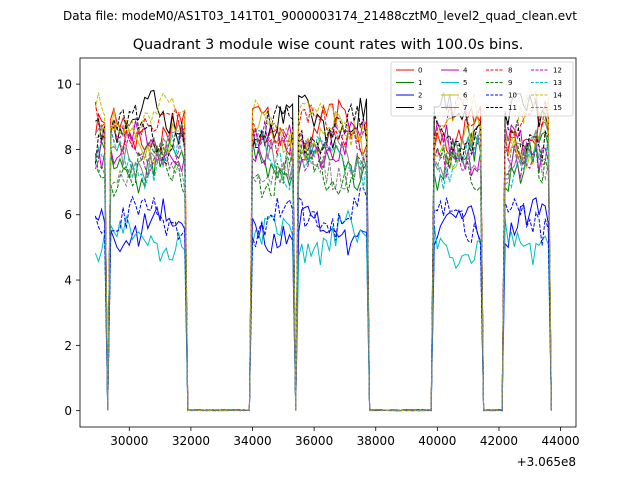 The height and width of the screenshot is (480, 640). Describe the element at coordinates (482, 89) in the screenshot. I see `legend-box` at that location.